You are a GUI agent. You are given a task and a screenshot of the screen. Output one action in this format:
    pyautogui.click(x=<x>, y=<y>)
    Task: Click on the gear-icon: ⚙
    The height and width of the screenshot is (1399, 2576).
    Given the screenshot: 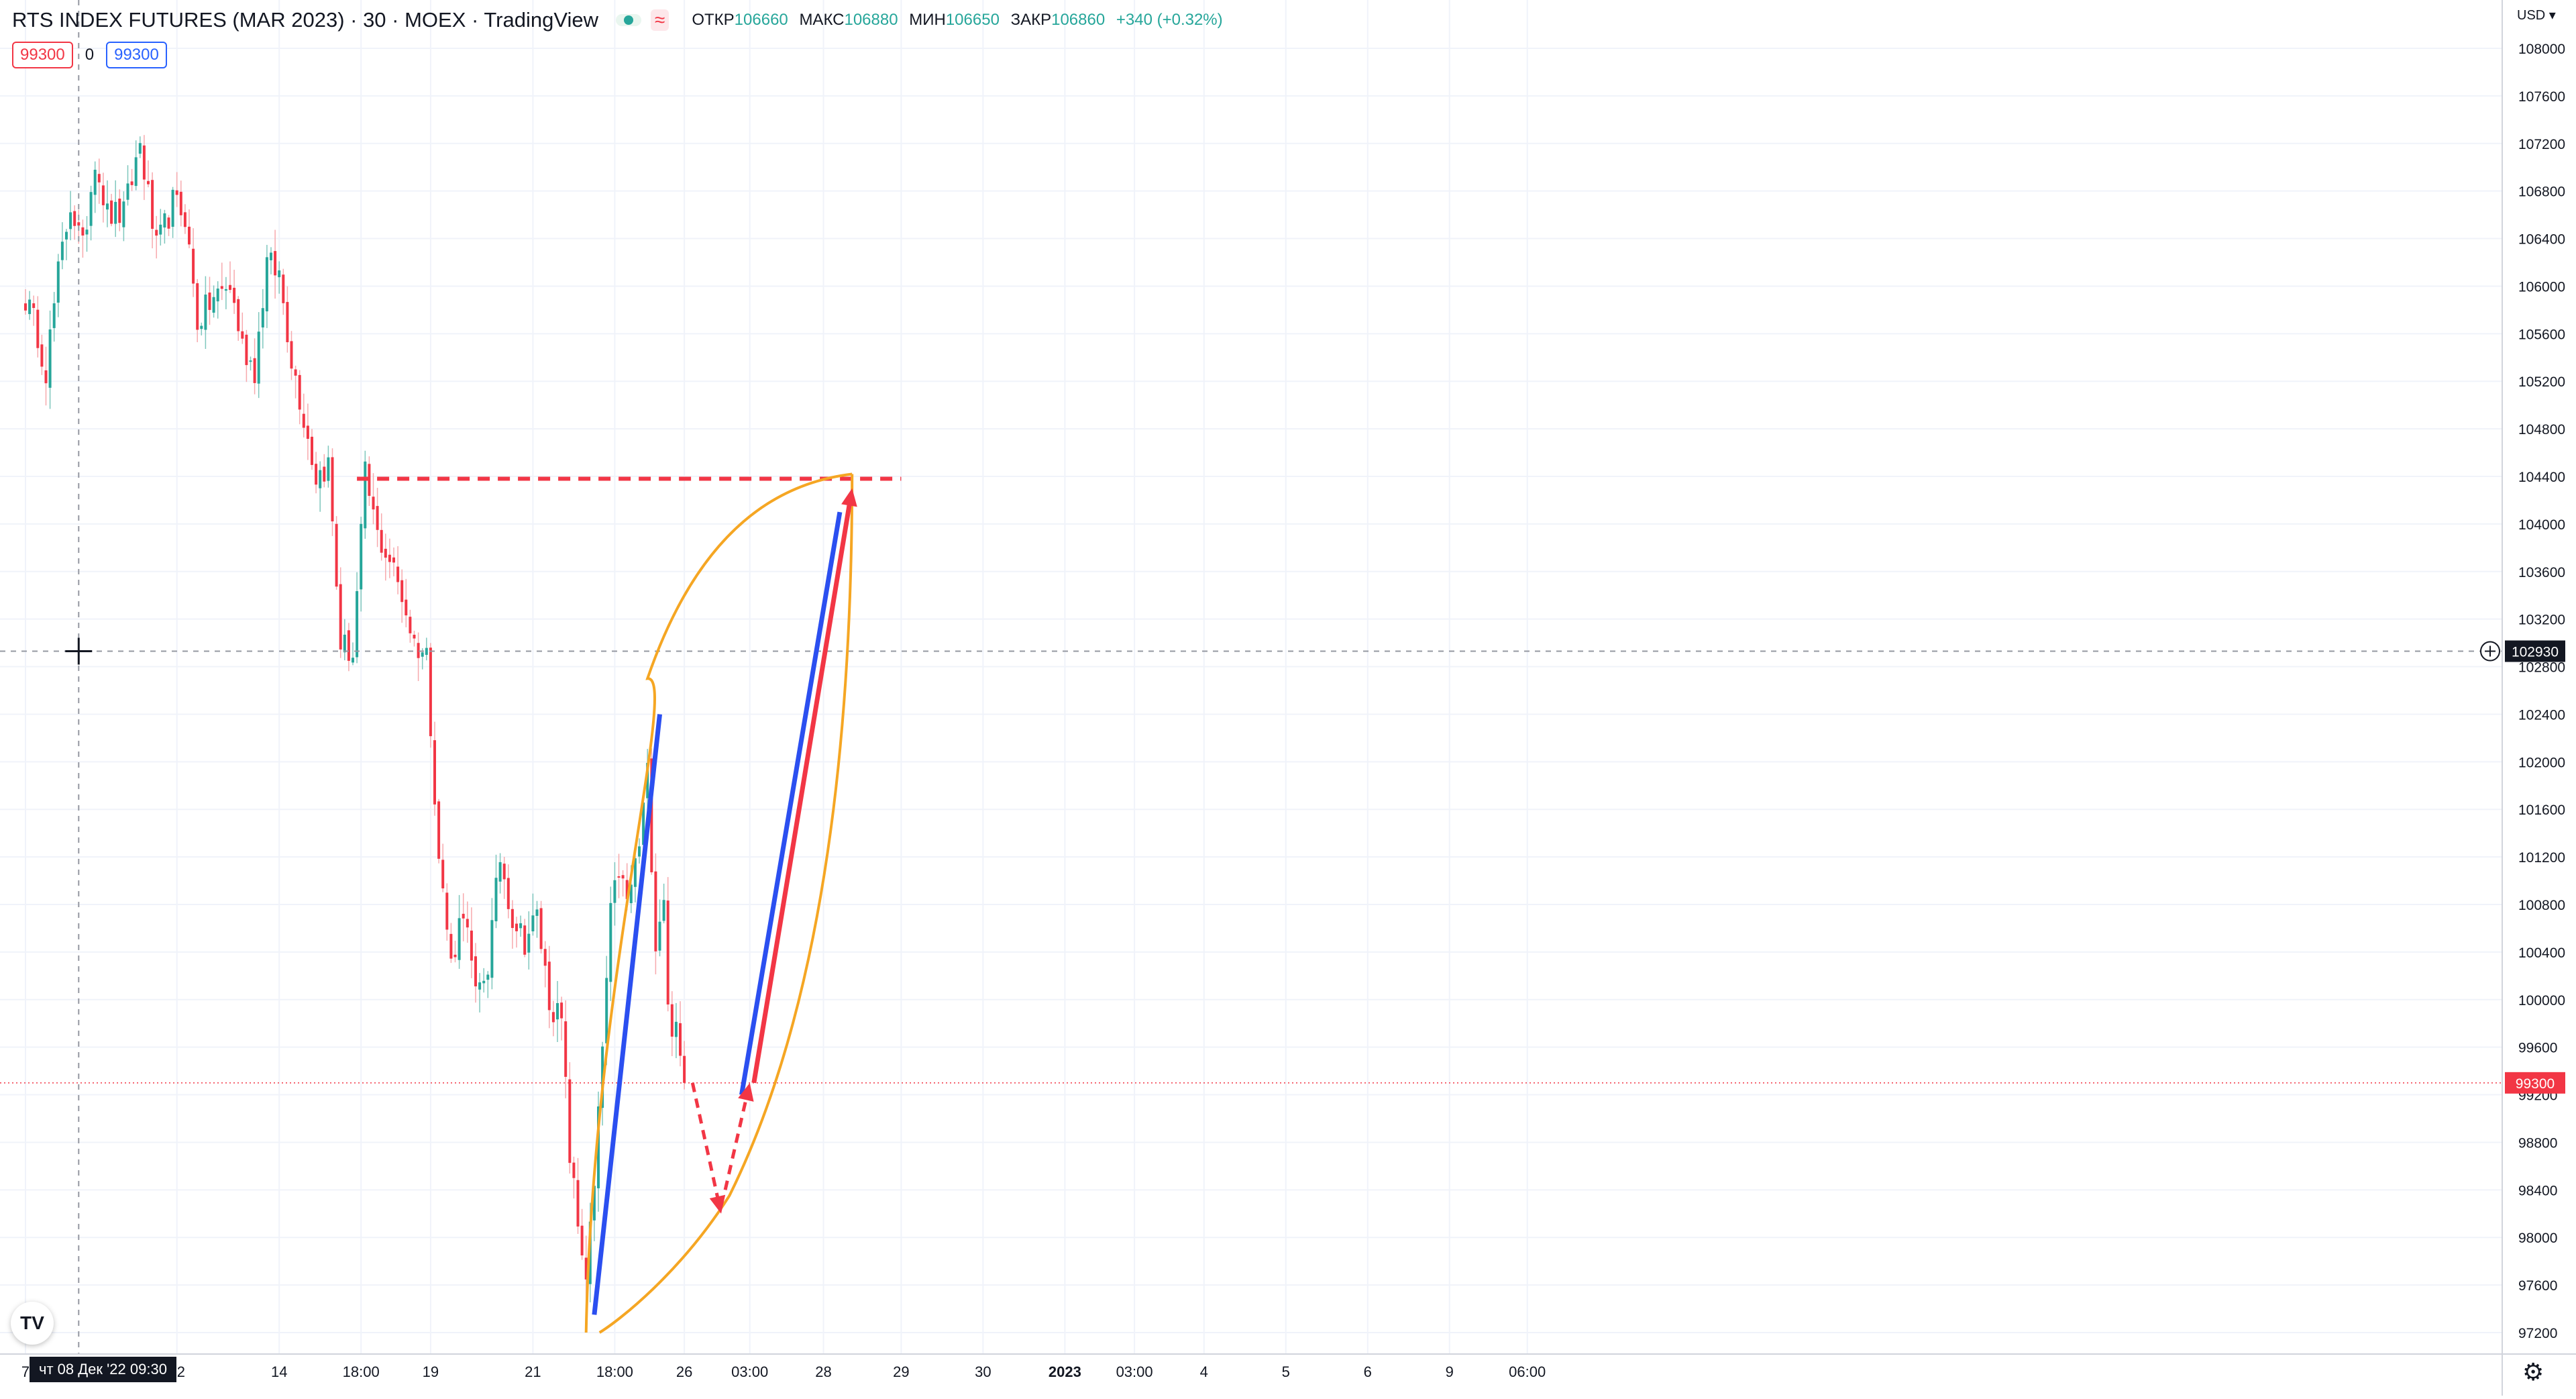 What is the action you would take?
    pyautogui.click(x=2533, y=1372)
    